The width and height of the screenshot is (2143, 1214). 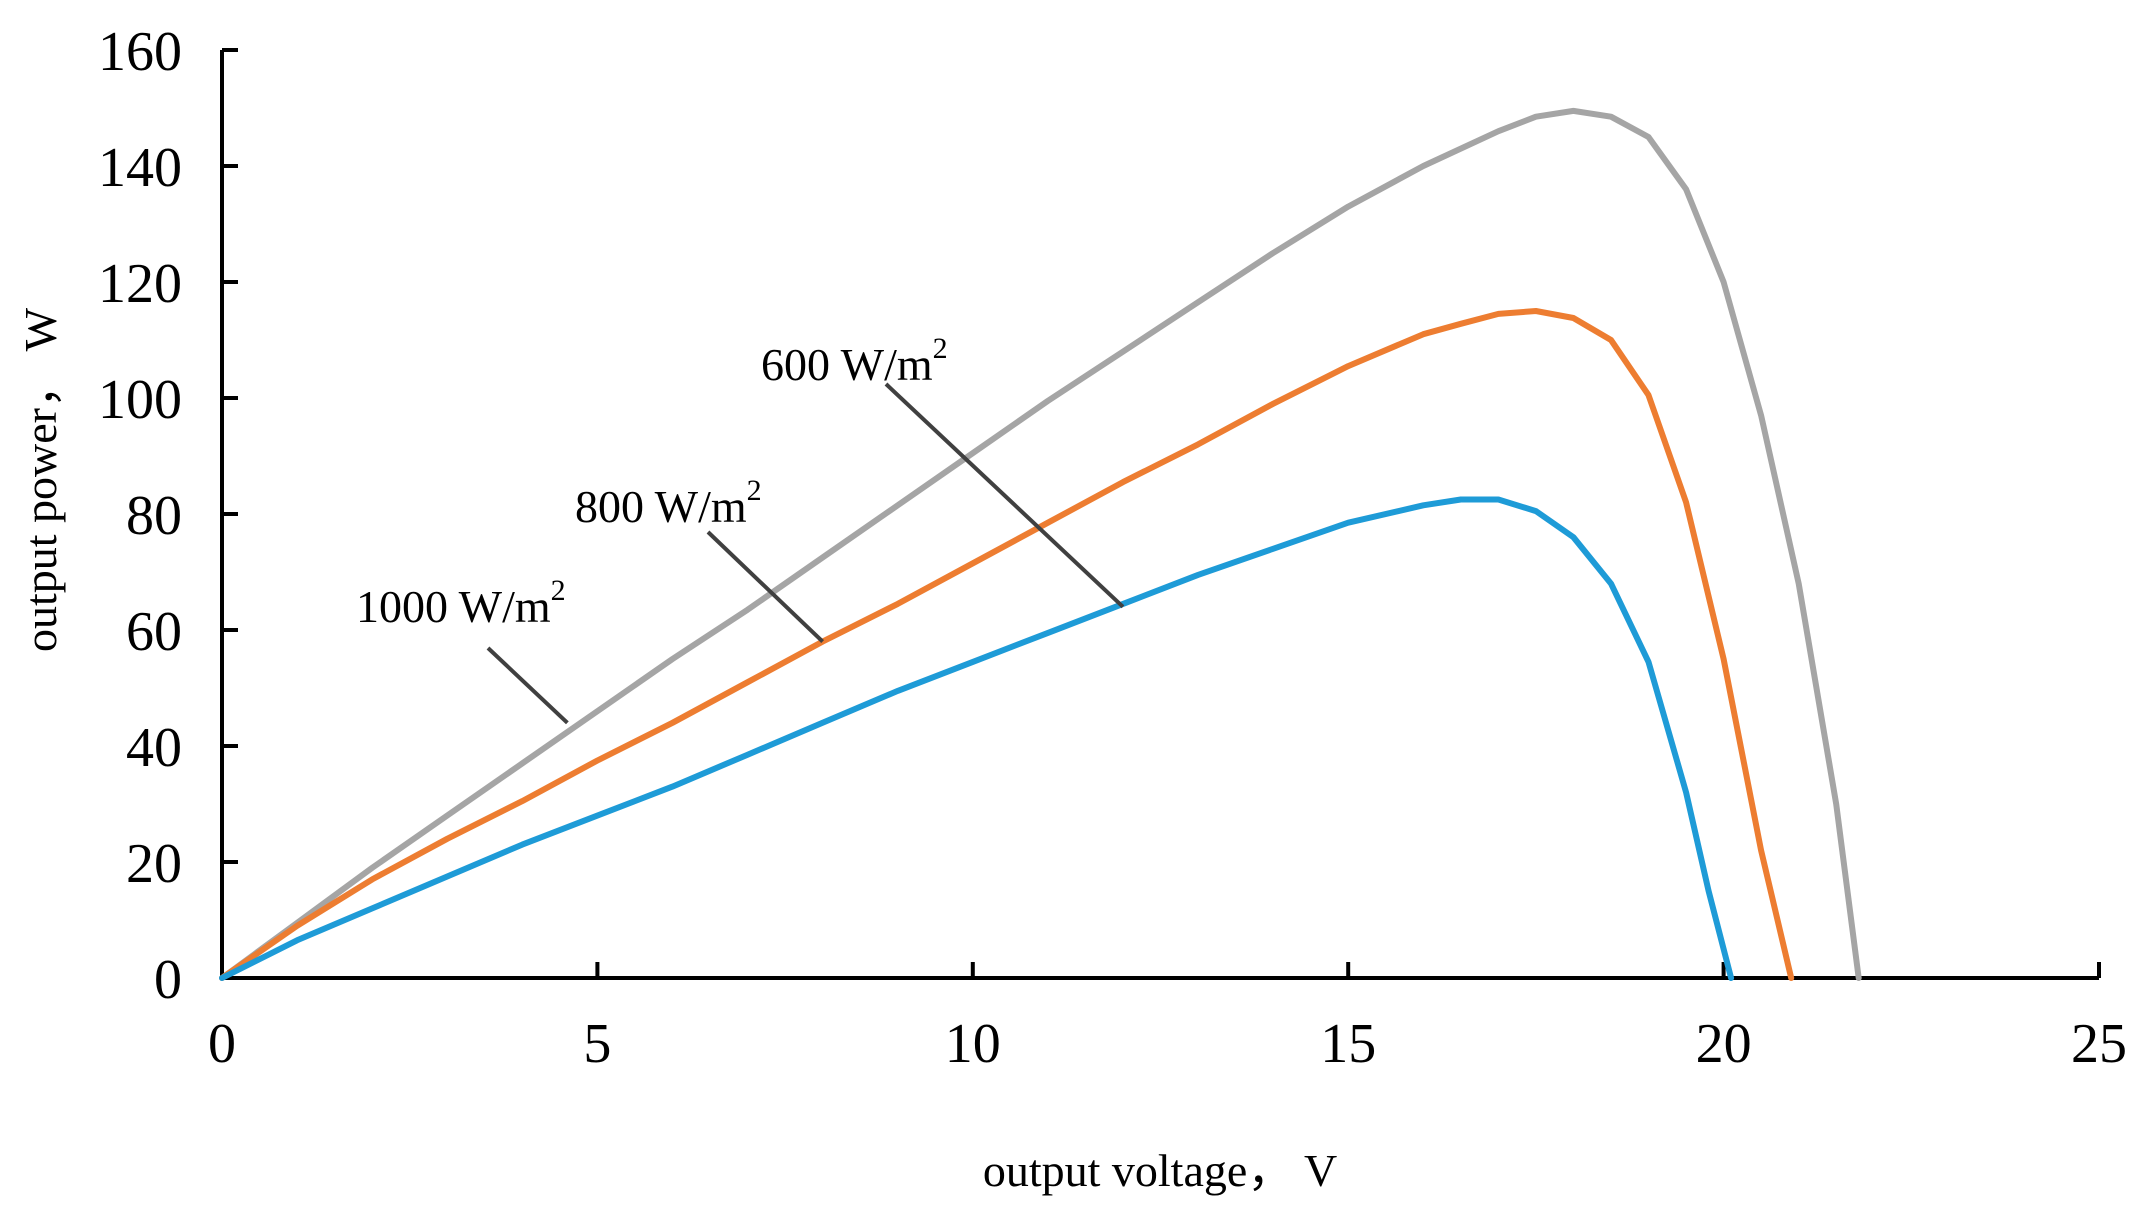 I want to click on x-tick-label: 5, so click(x=597, y=1044).